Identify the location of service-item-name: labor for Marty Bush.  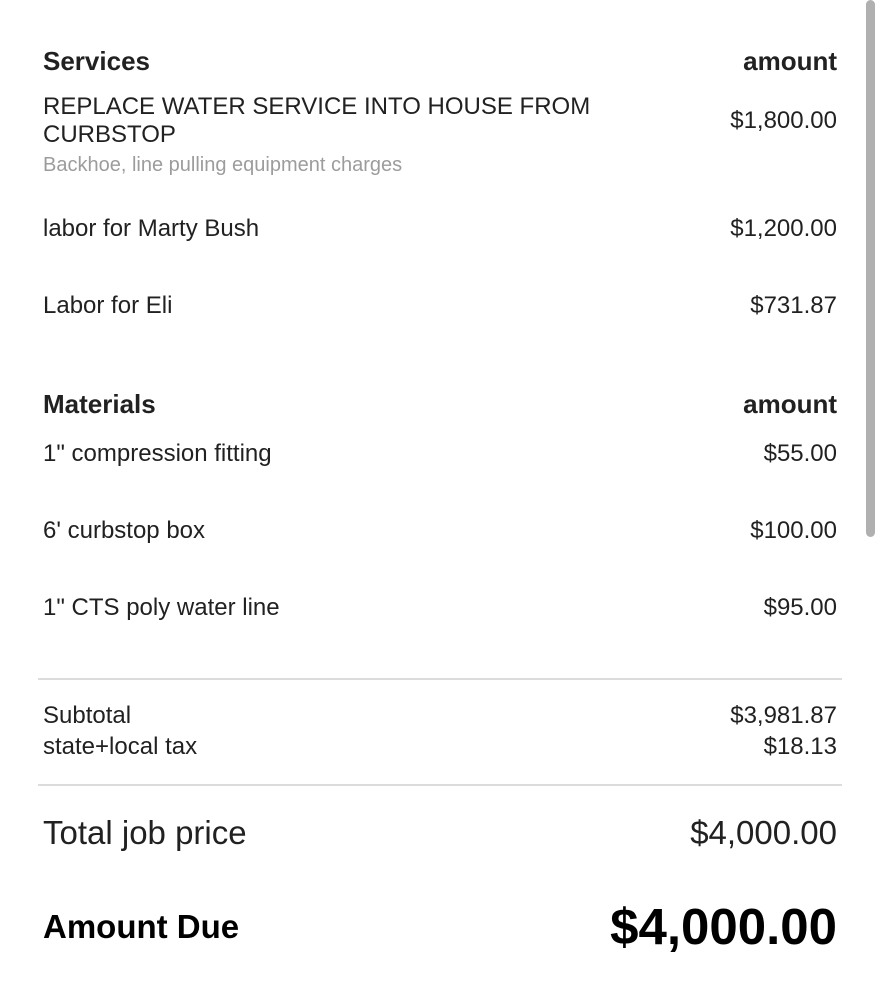
(151, 228).